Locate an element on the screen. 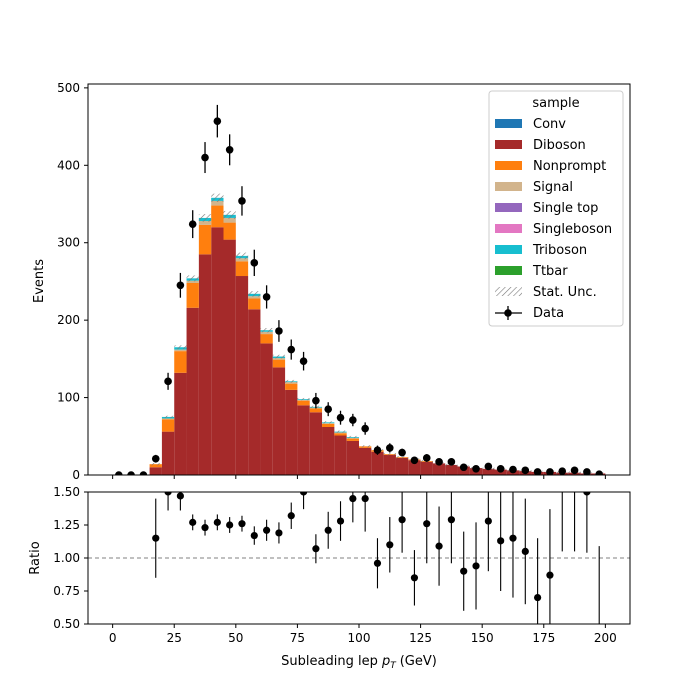  legend-label: Nonprompt is located at coordinates (569, 166).